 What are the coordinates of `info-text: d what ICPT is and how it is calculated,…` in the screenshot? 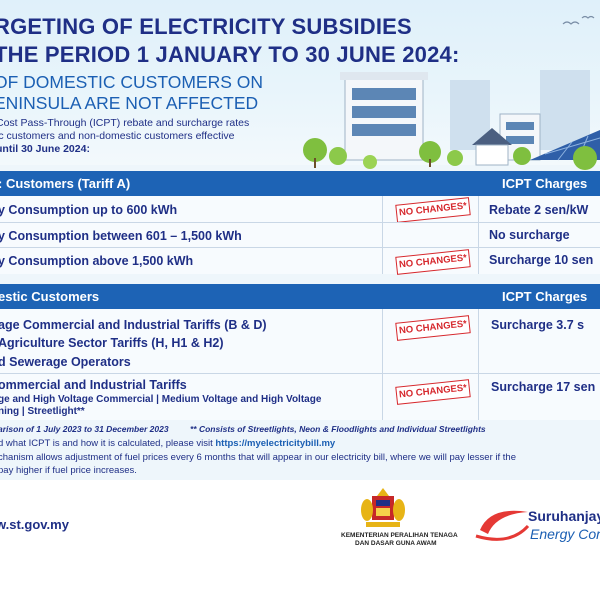 It's located at (167, 443).